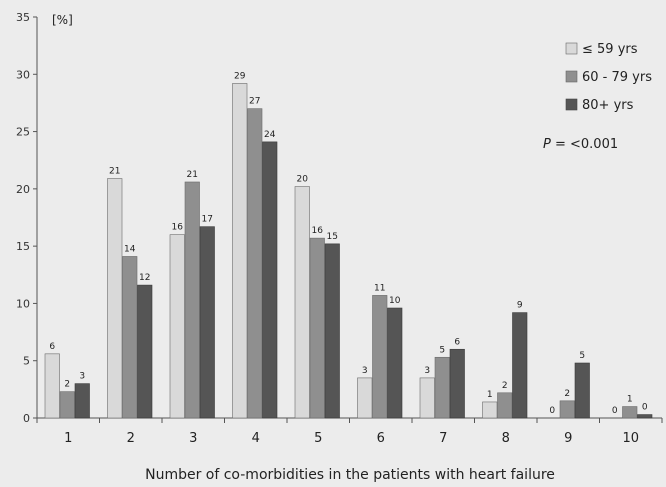 The image size is (666, 487). Describe the element at coordinates (395, 301) in the screenshot. I see `data-label-series-3: 10` at that location.